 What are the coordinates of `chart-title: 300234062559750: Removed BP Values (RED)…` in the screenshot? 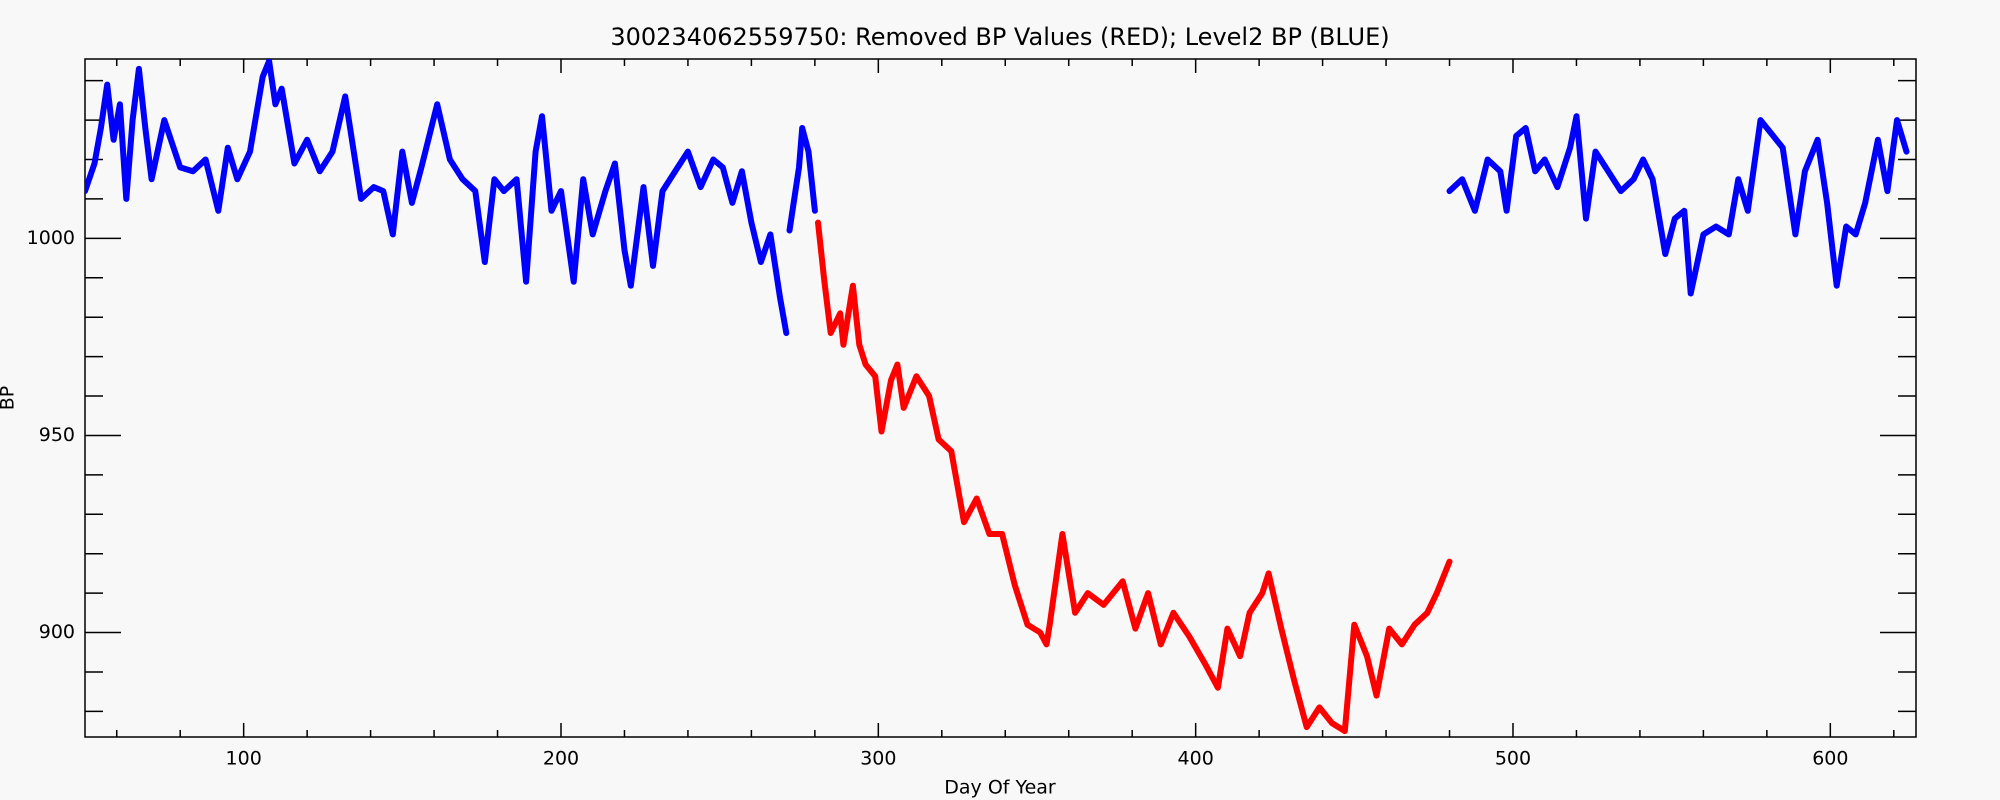 It's located at (999, 37).